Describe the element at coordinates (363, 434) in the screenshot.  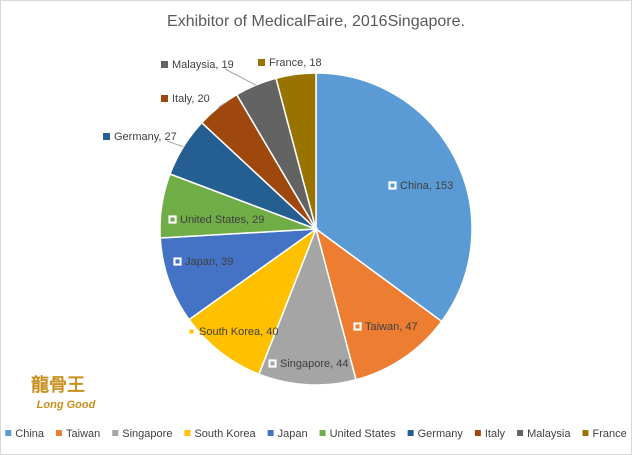
I see `legend-label: United States` at that location.